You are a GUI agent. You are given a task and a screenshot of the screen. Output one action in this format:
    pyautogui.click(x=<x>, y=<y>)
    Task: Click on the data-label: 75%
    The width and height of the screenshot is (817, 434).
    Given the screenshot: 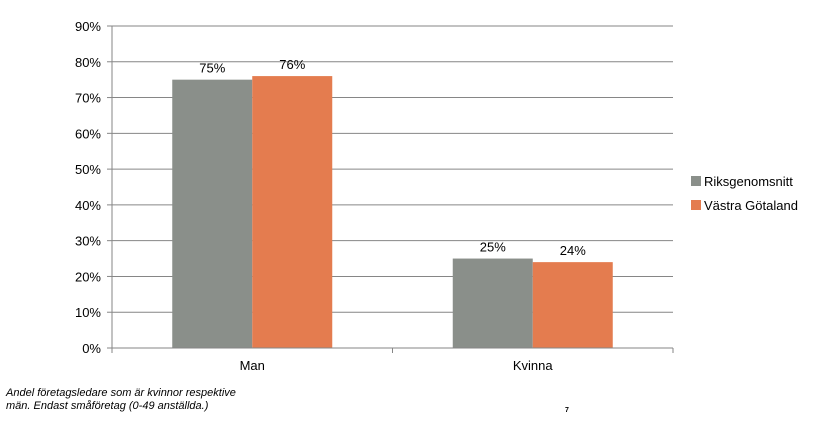 What is the action you would take?
    pyautogui.click(x=212, y=68)
    